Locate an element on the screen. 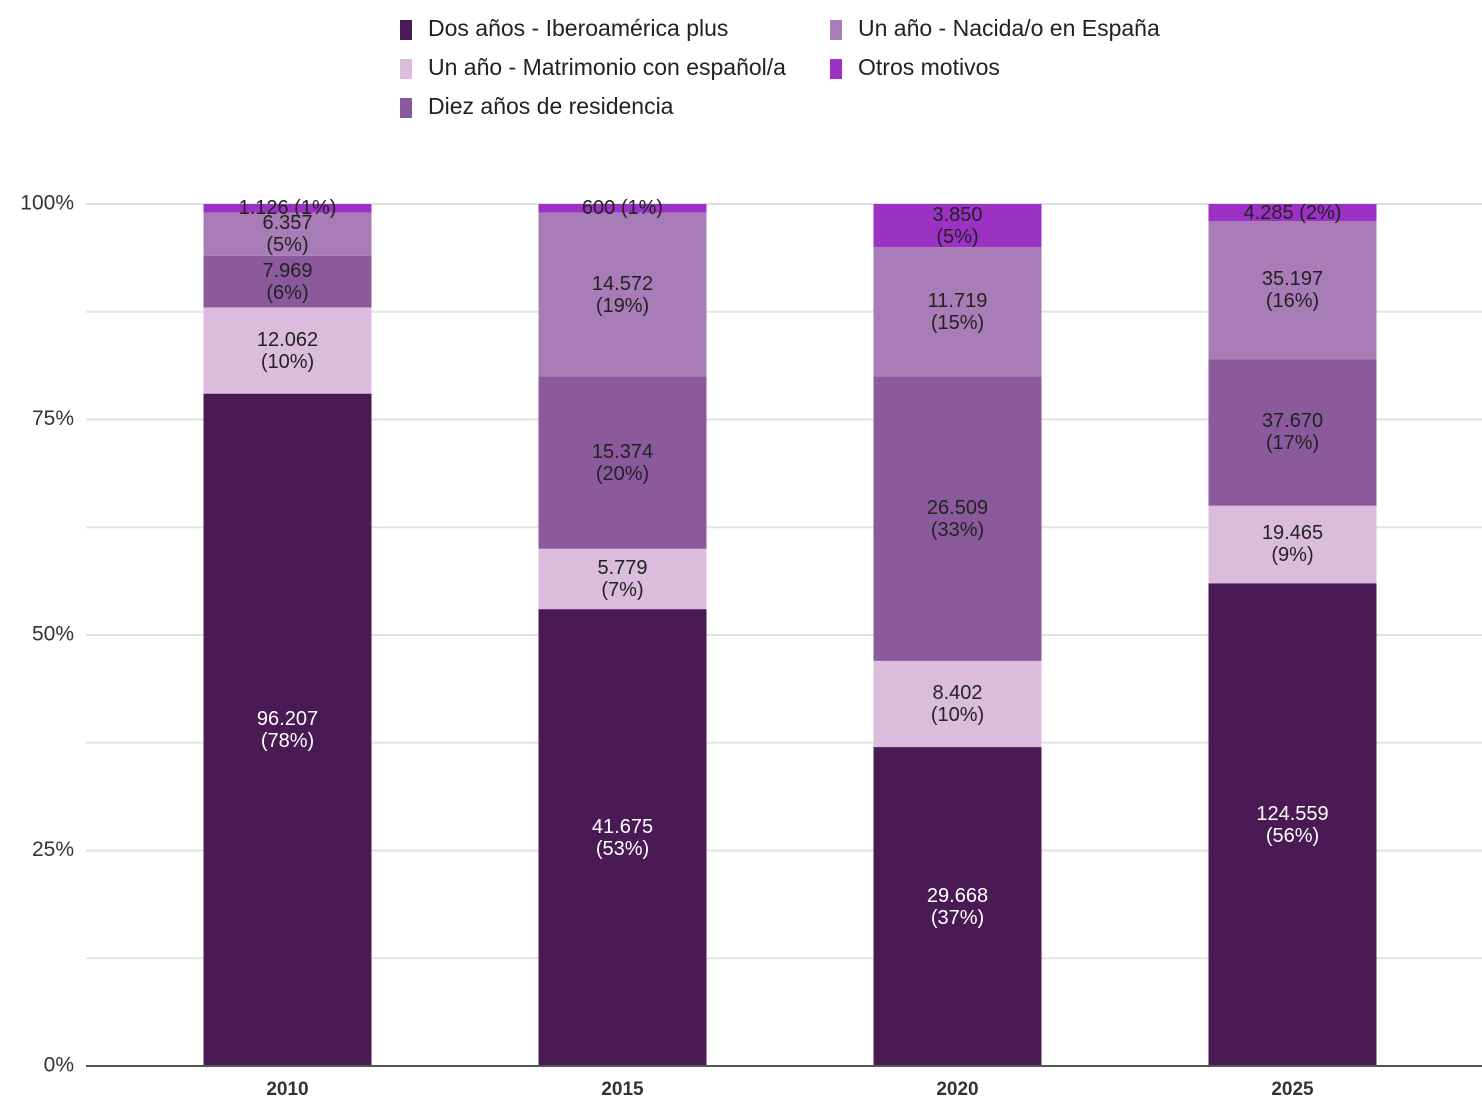 This screenshot has height=1099, width=1482. data-label: 19.465 (9%) is located at coordinates (1292, 544).